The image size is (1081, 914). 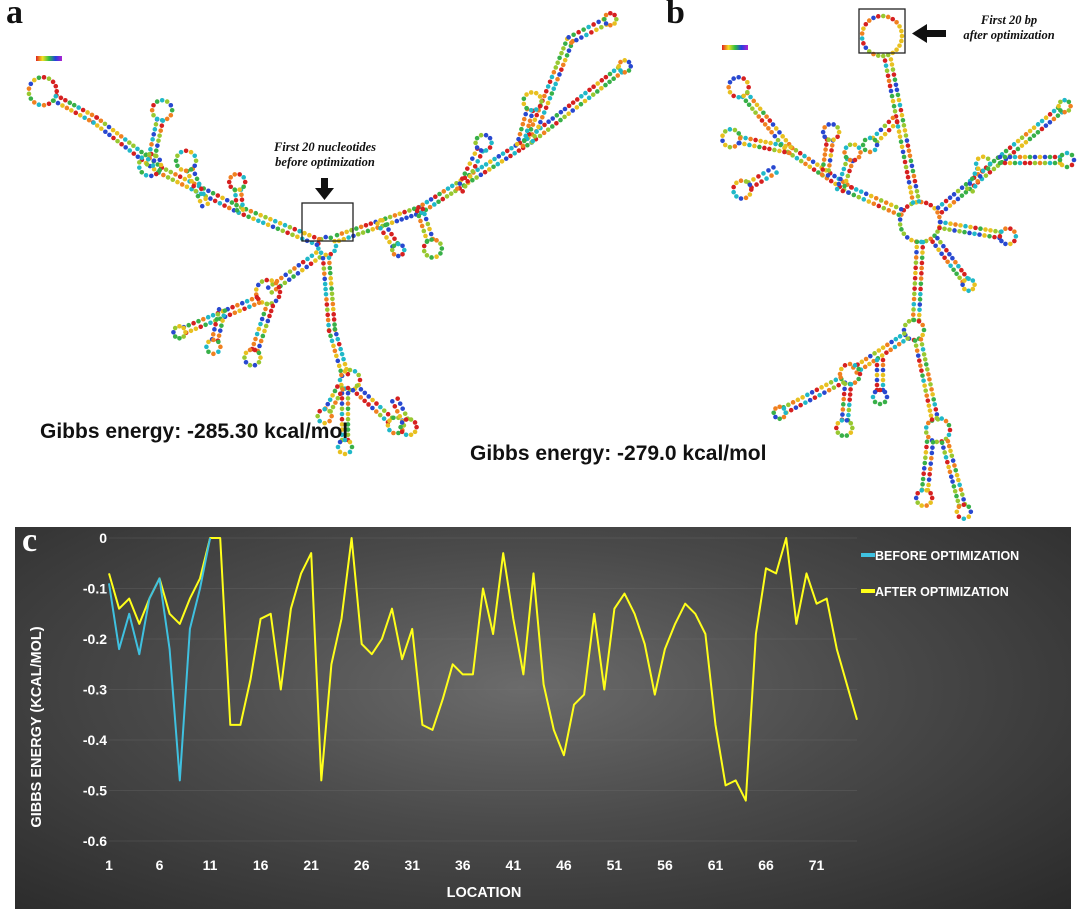 What do you see at coordinates (514, 865) in the screenshot?
I see `x-tick-label: 41` at bounding box center [514, 865].